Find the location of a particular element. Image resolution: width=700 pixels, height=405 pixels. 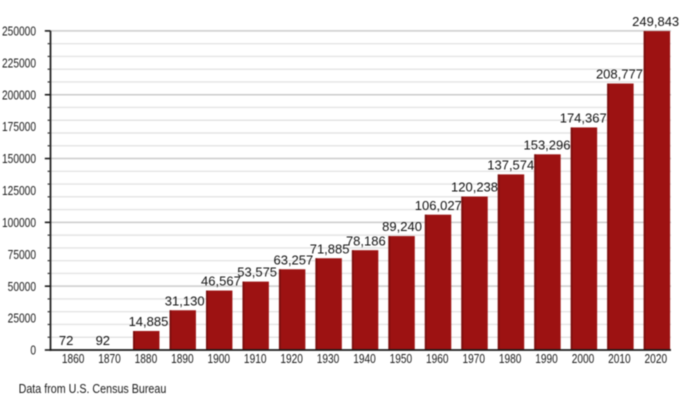

svg-text: 1960 is located at coordinates (437, 359).